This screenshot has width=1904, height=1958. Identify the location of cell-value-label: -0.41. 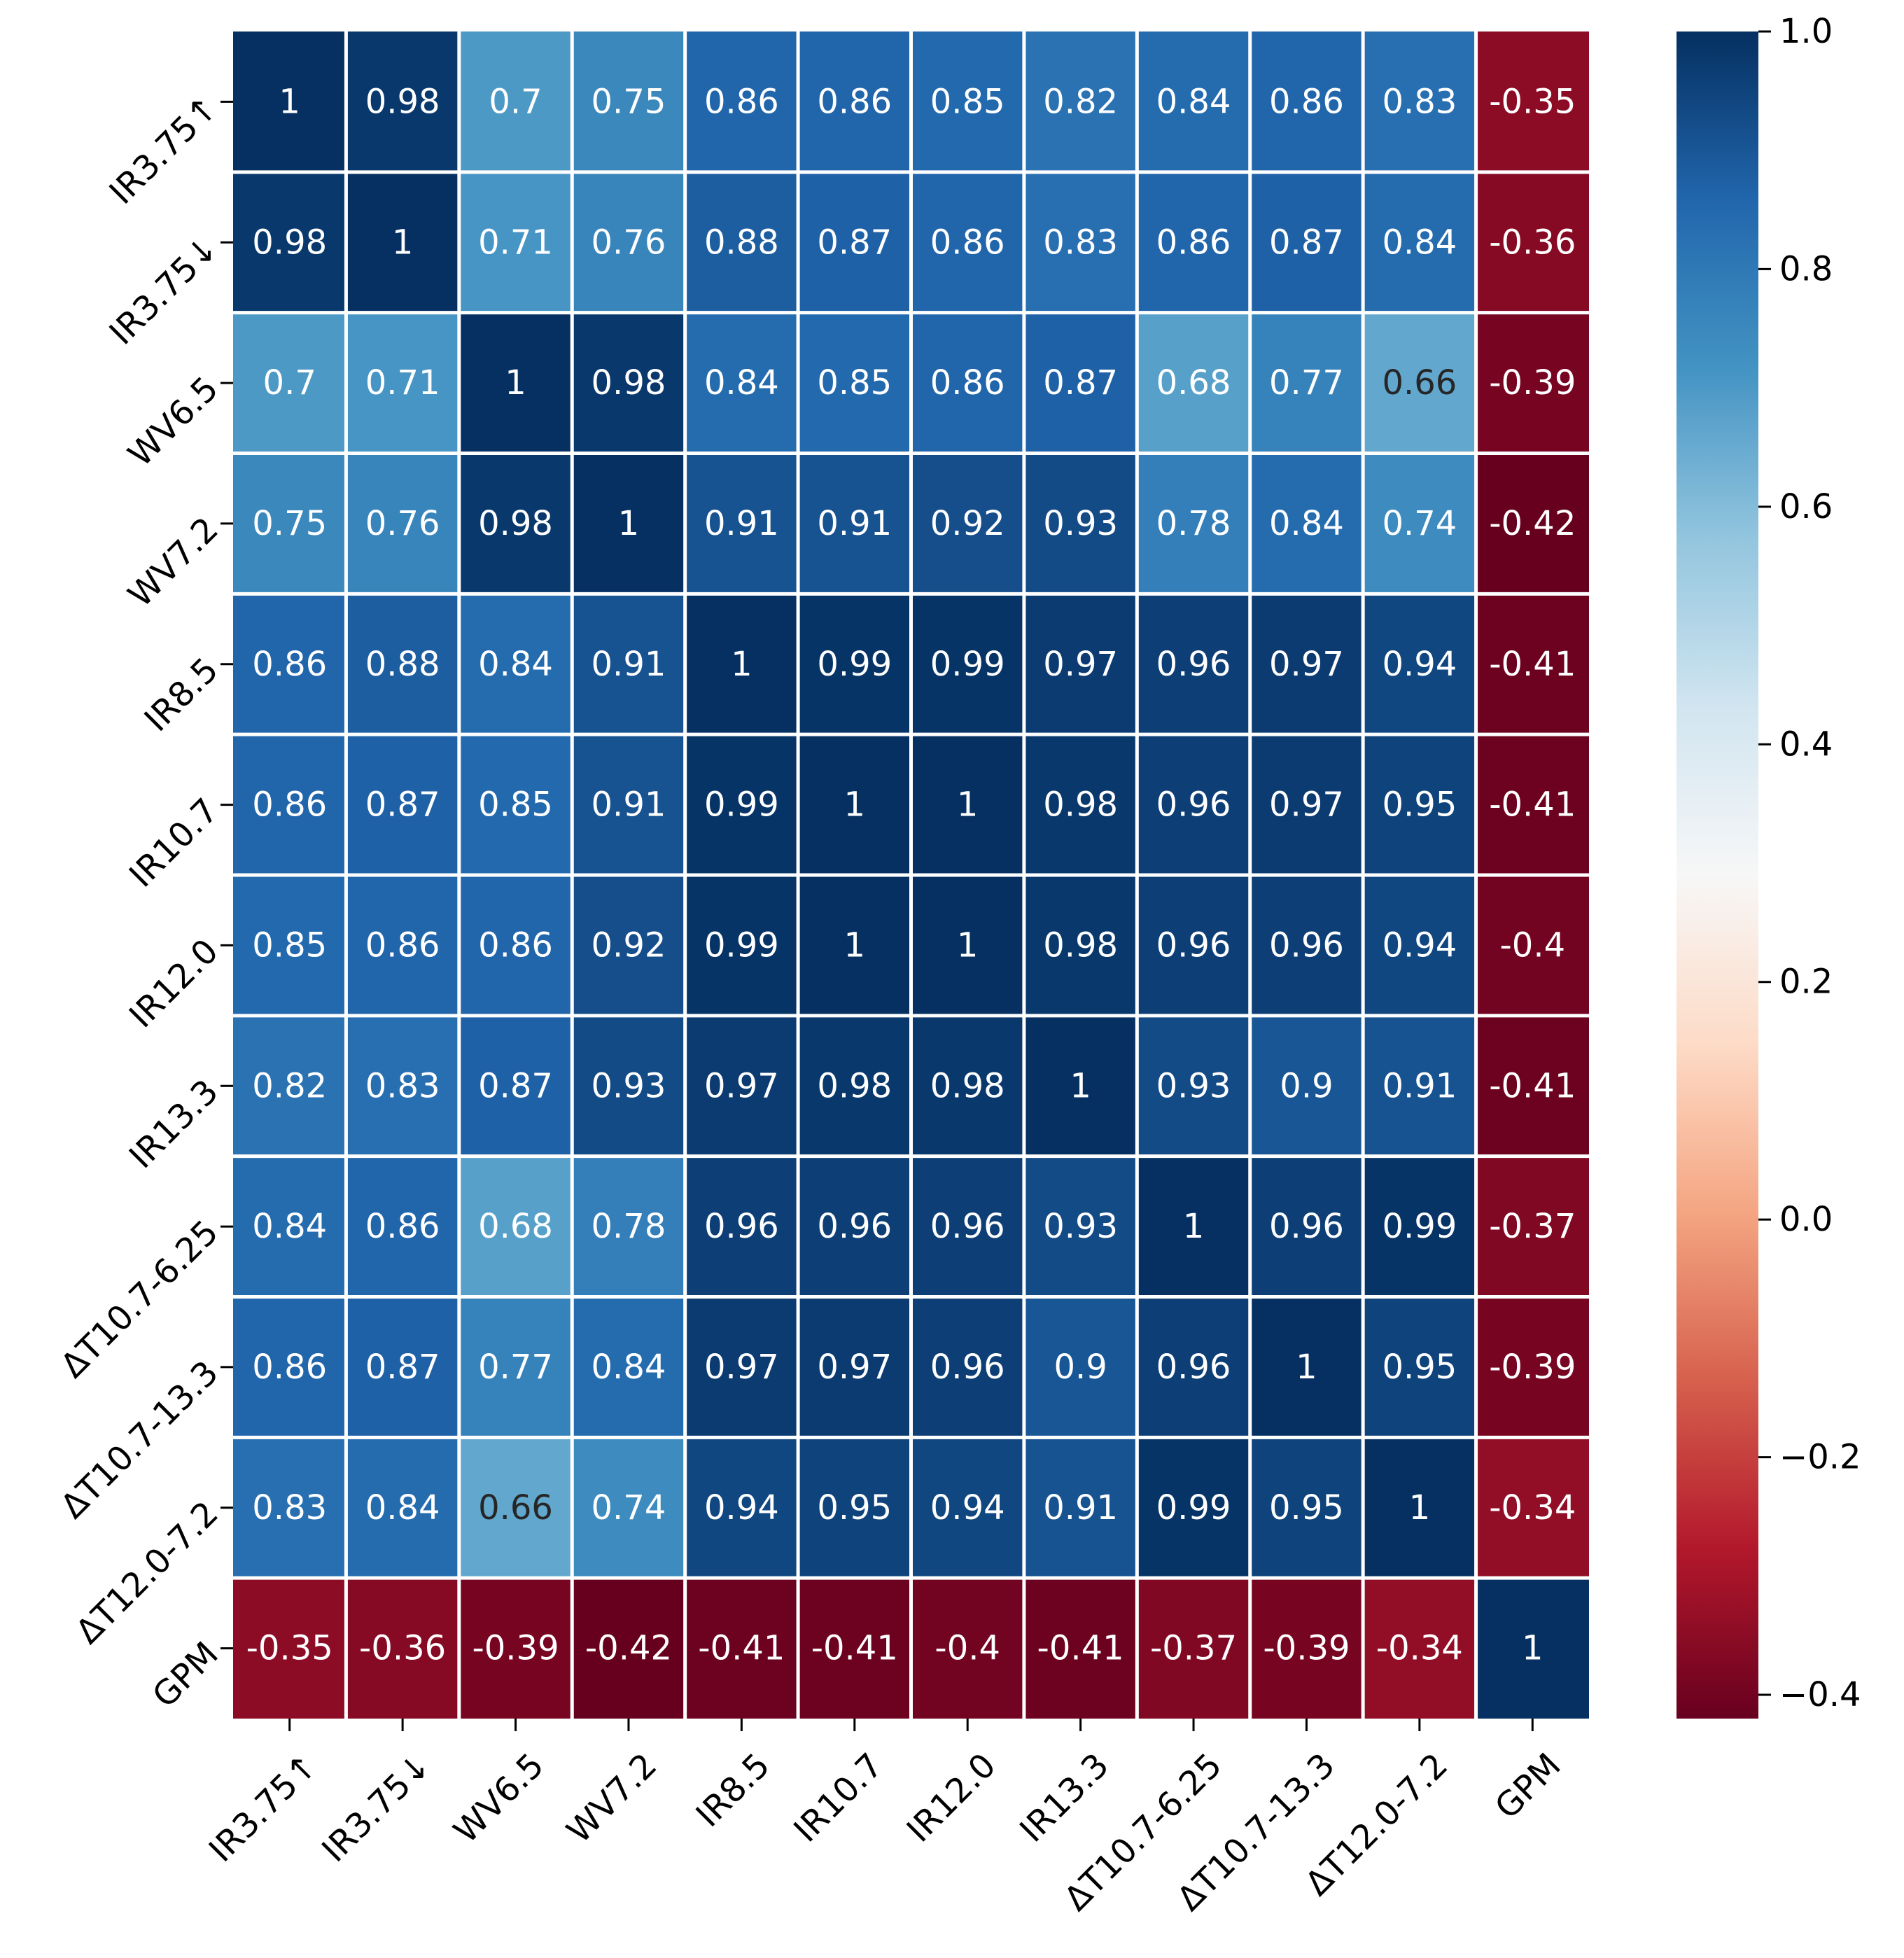
(1532, 664).